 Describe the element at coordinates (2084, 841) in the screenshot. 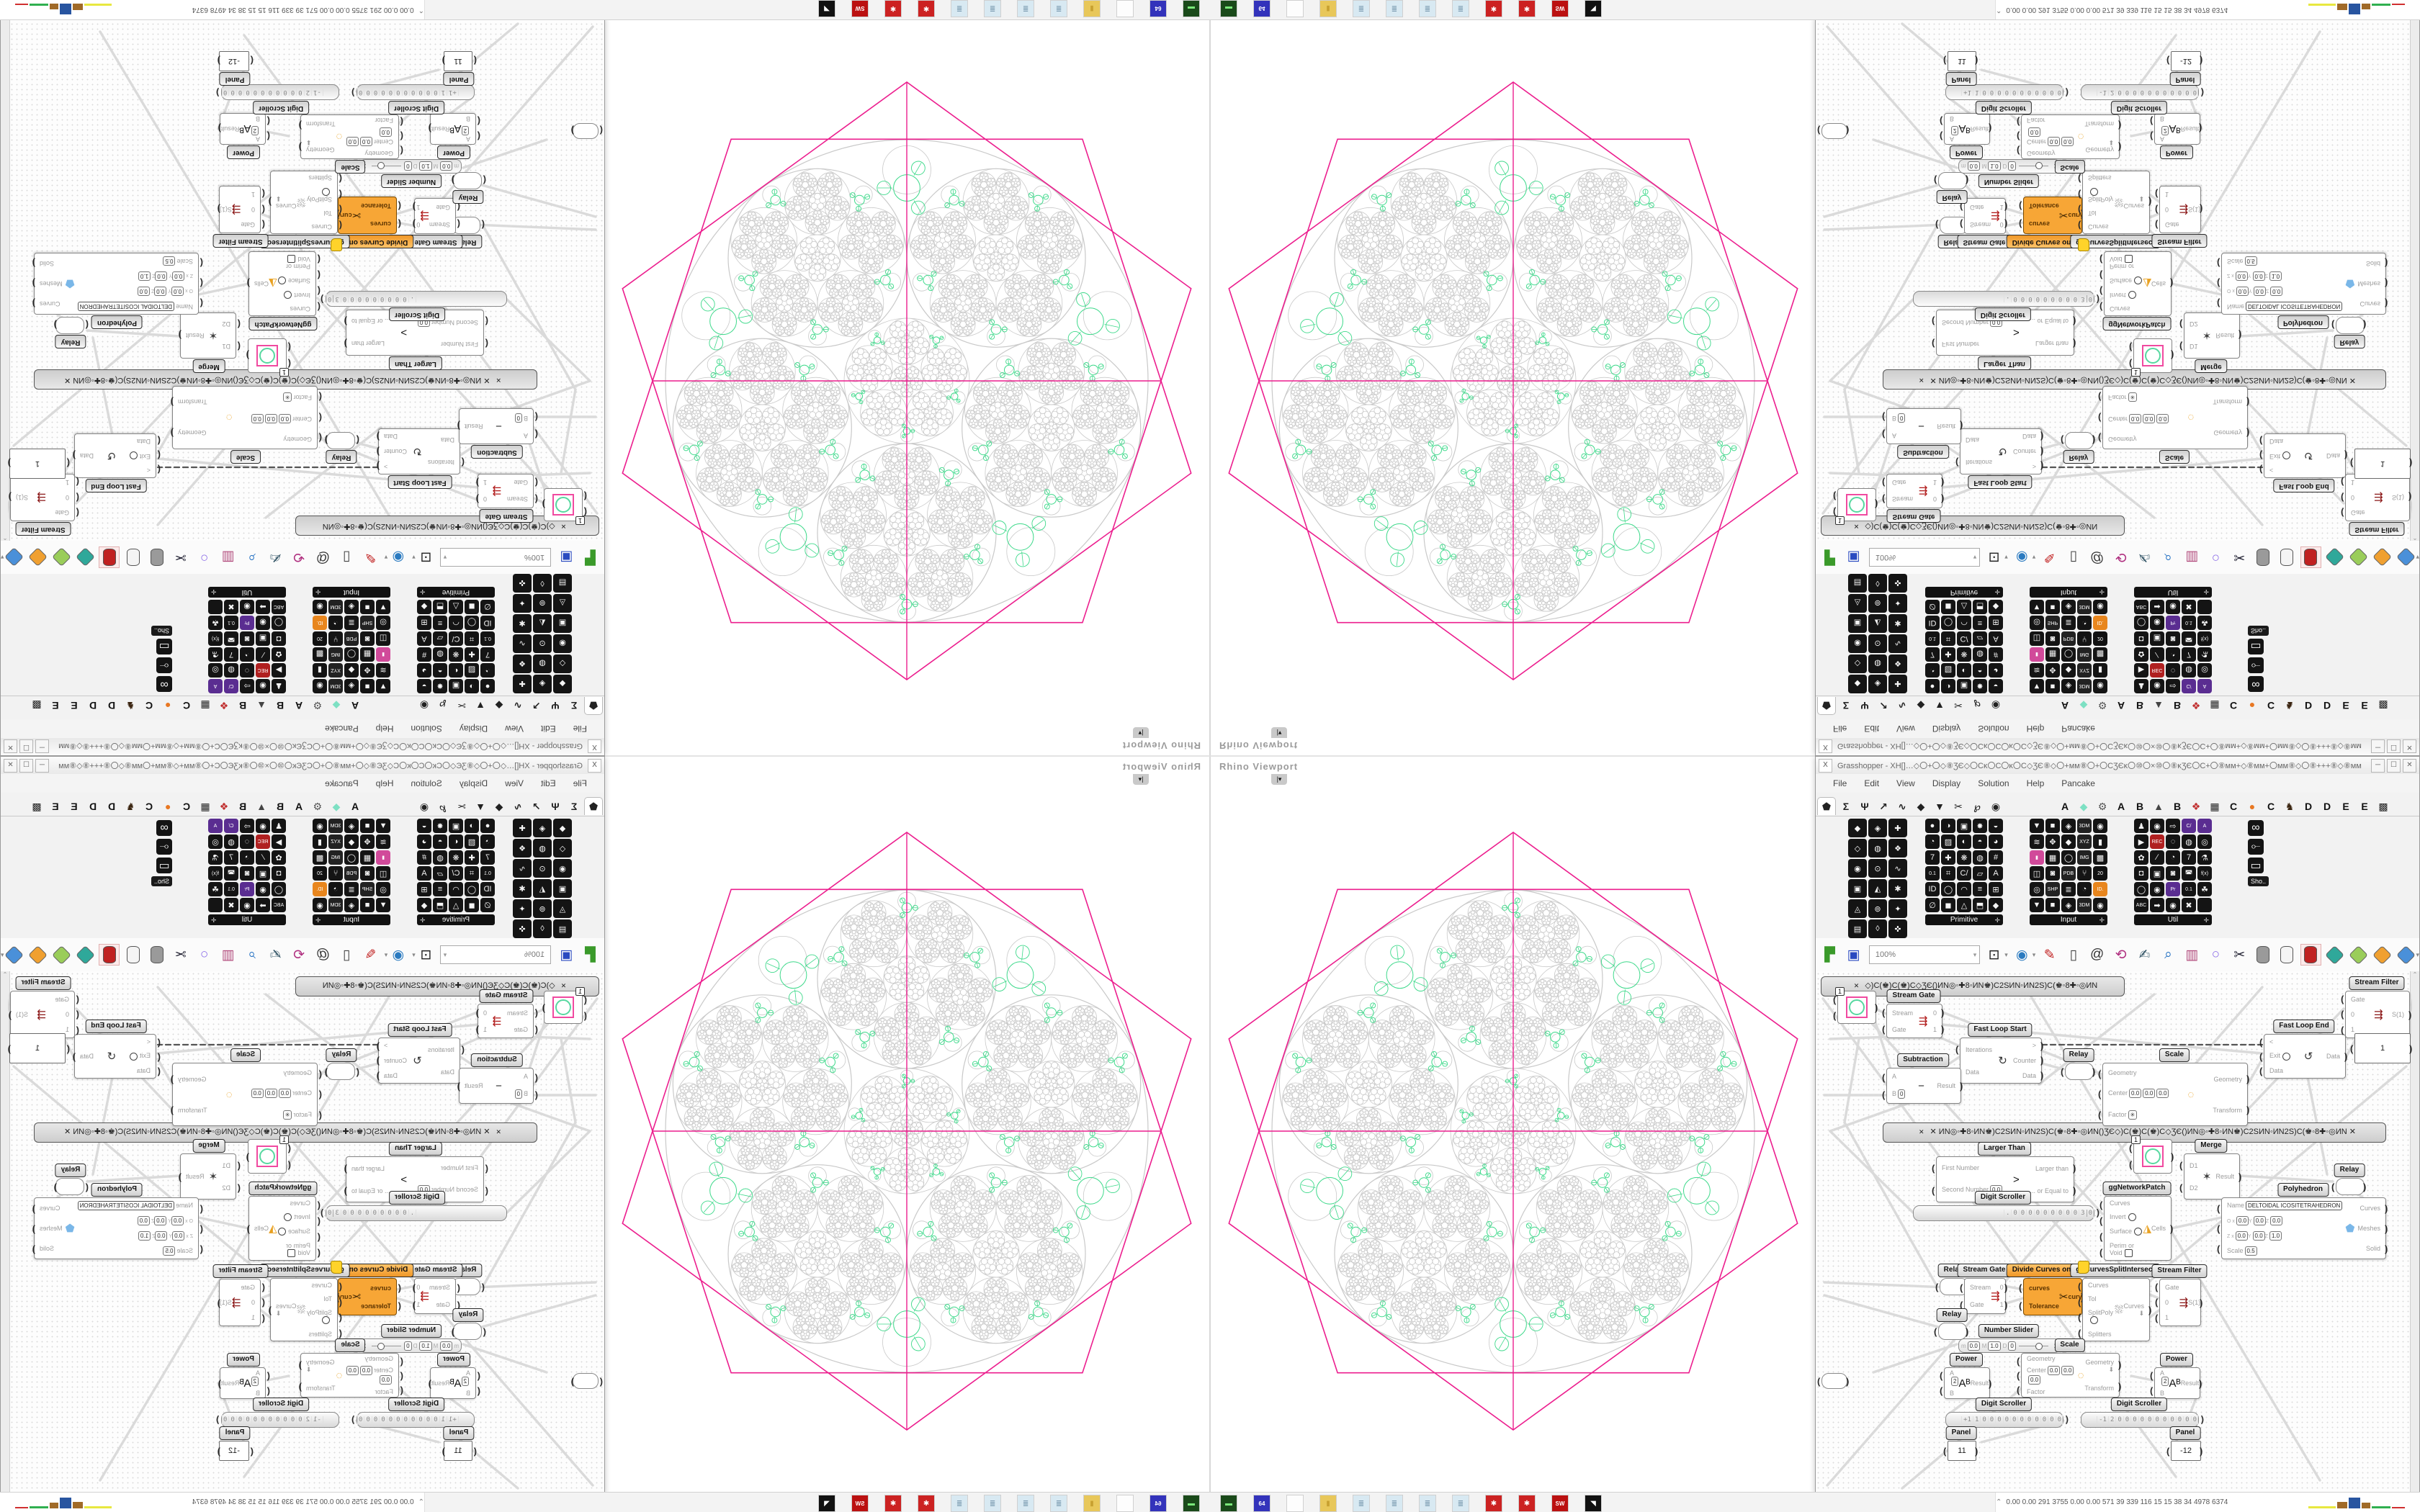

I see `palette-component-icon: XYZ` at that location.